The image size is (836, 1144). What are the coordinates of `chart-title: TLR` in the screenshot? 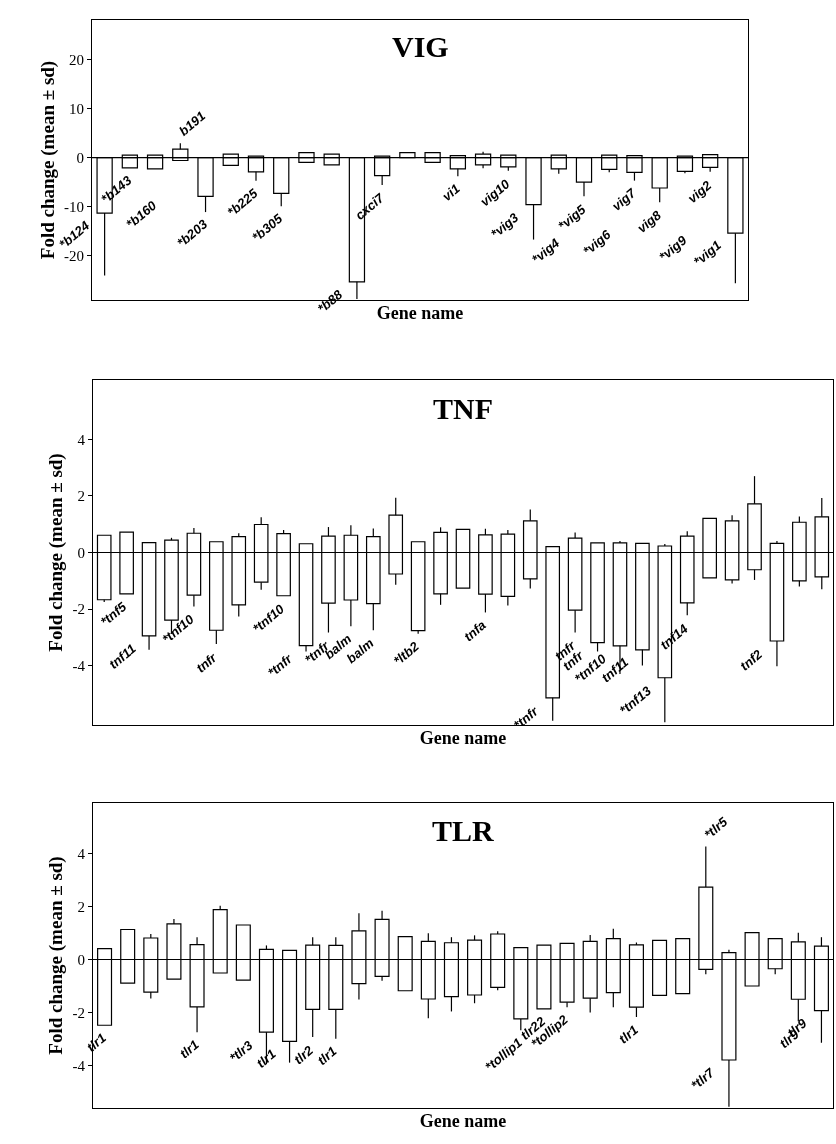 It's located at (463, 830).